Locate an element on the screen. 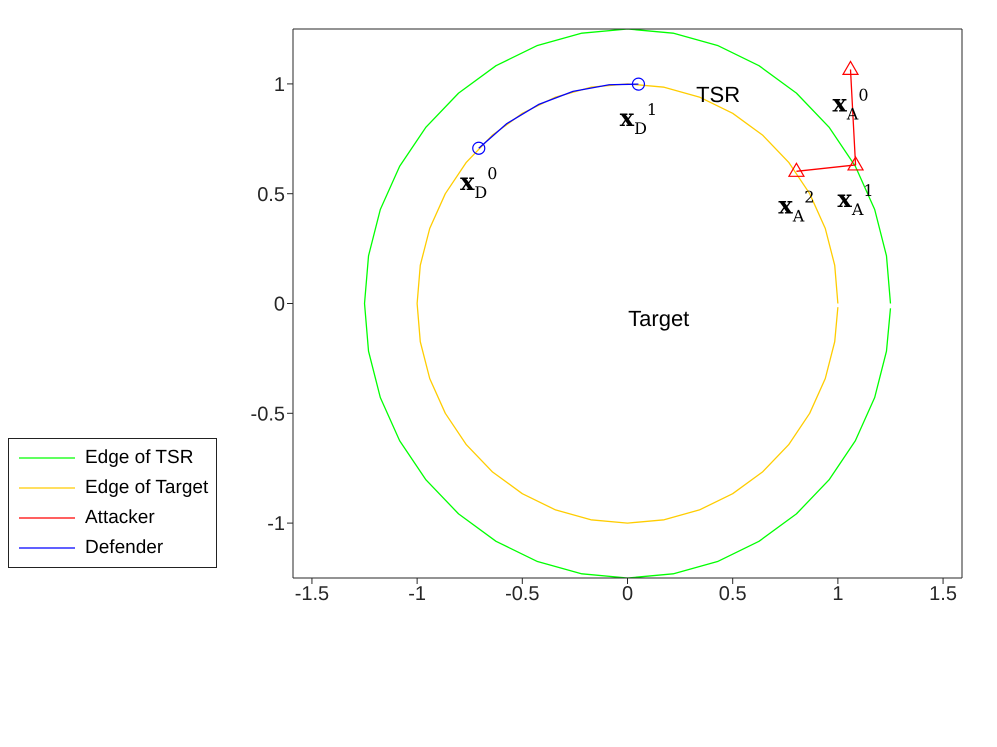  x-tick-label: -1.5 is located at coordinates (312, 594).